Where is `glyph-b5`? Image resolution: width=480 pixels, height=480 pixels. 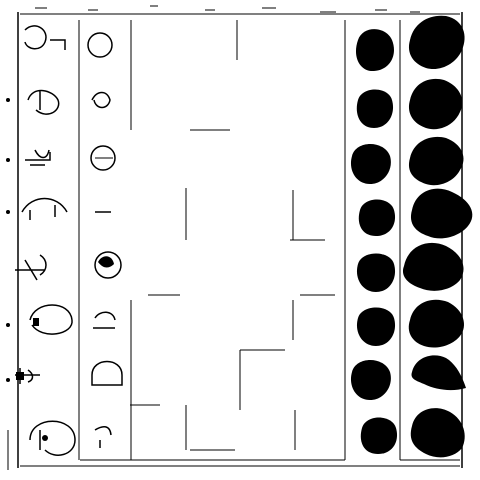
glyph-b5 is located at coordinates (108, 265).